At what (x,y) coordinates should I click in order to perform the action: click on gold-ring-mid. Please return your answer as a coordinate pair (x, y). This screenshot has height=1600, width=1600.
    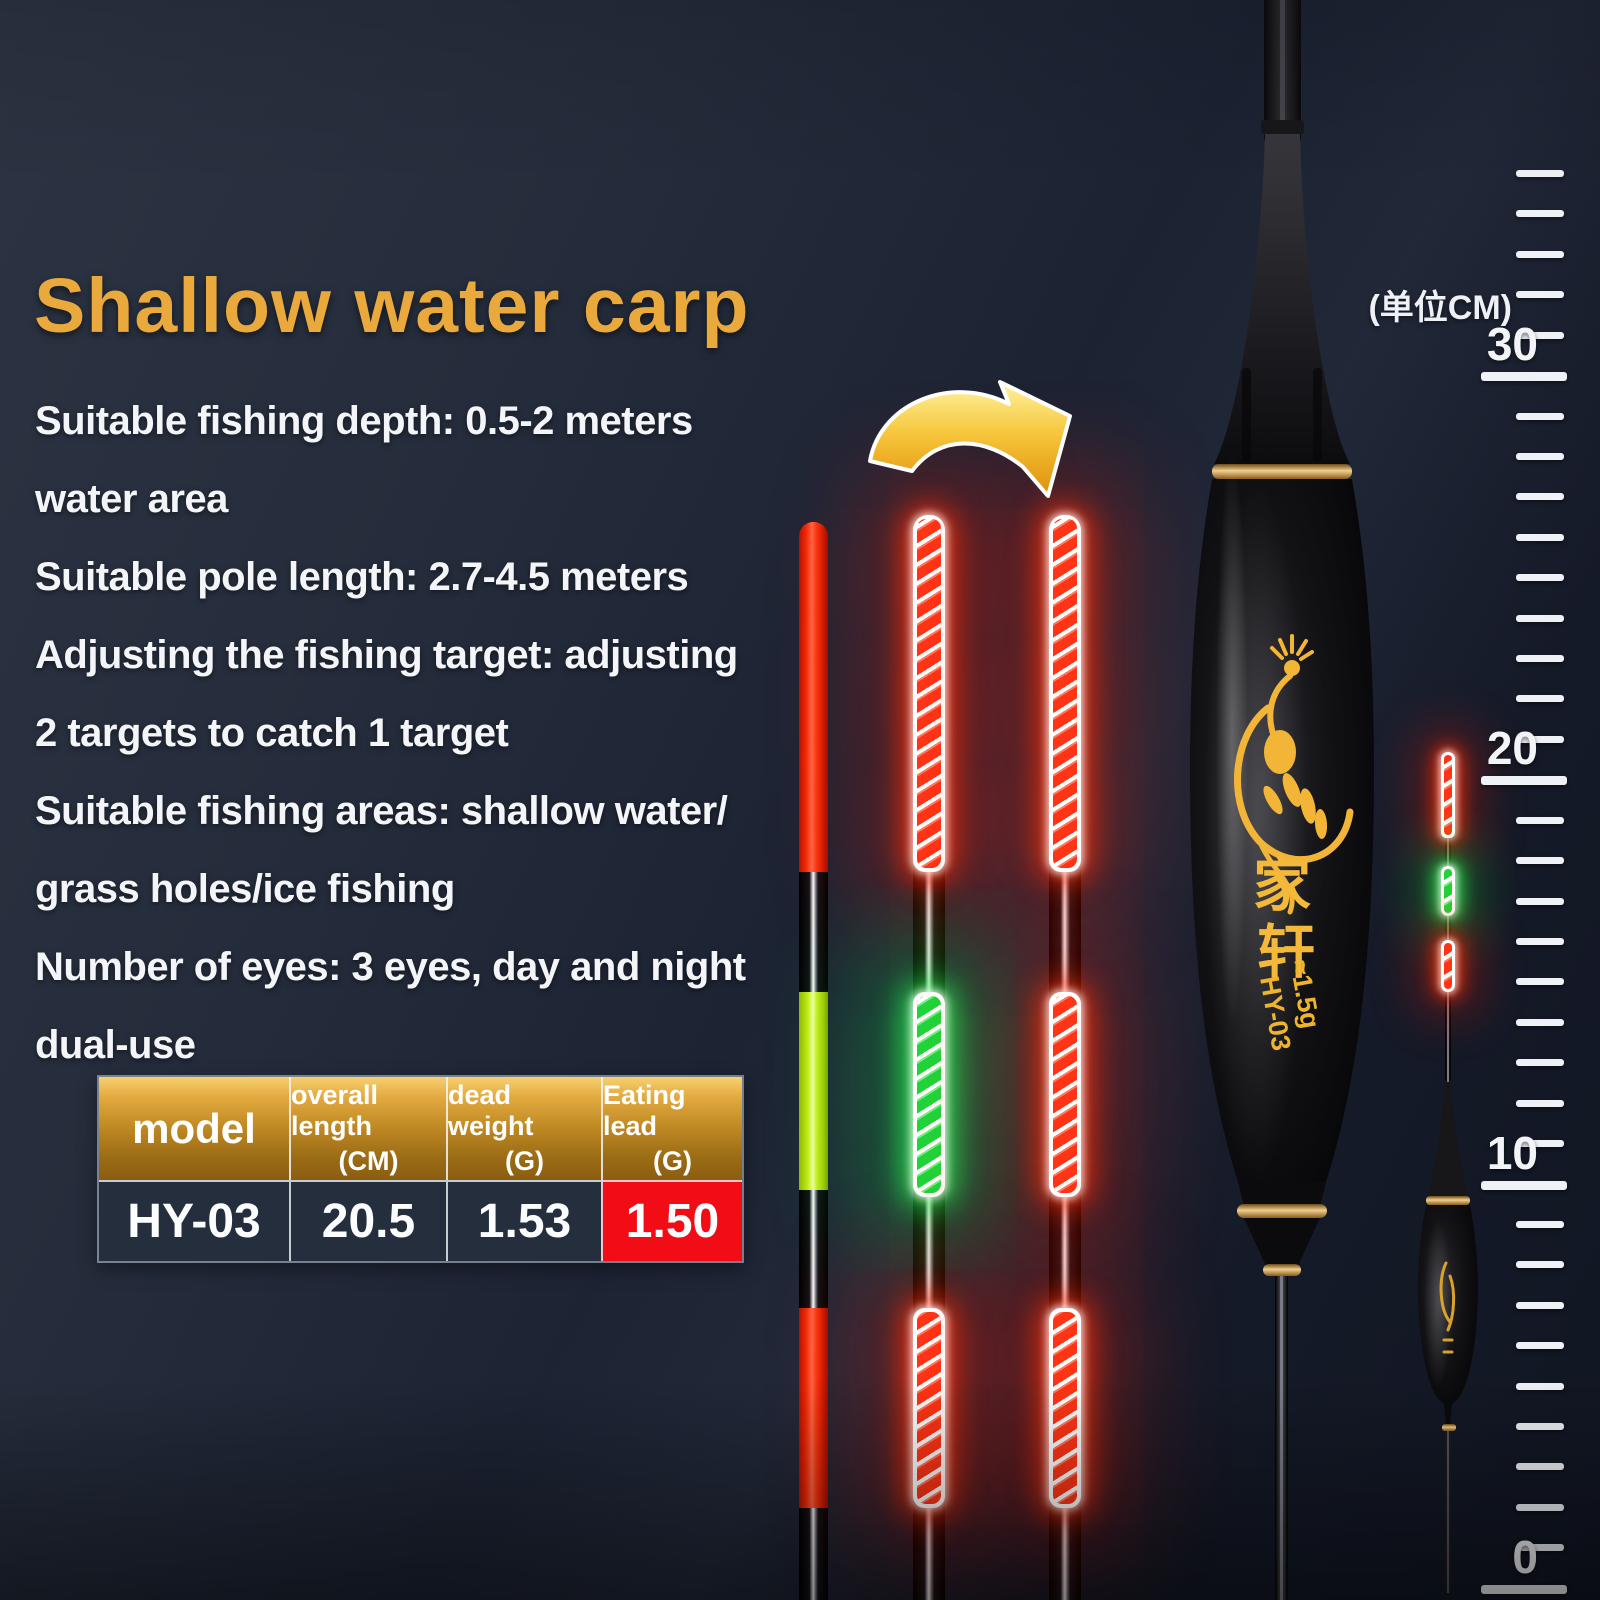
    Looking at the image, I should click on (1282, 1211).